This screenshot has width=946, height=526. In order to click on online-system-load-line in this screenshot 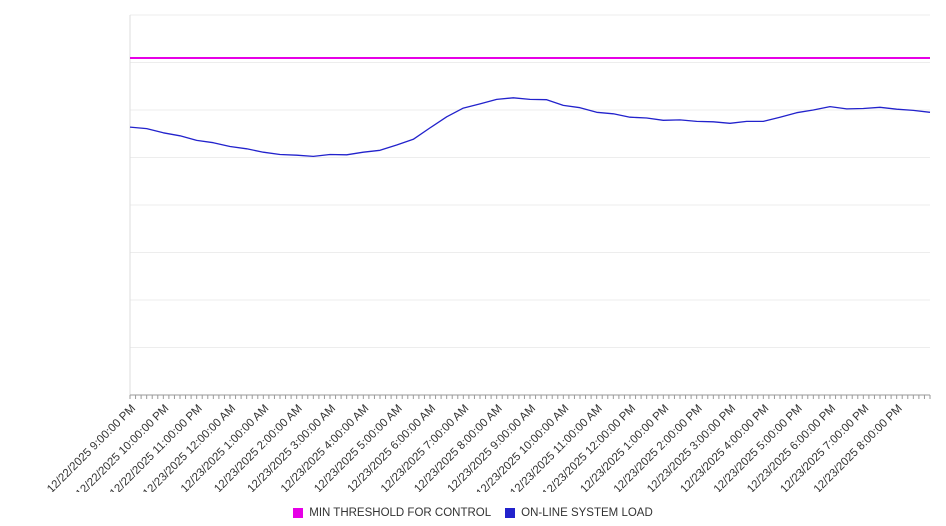, I will do `click(530, 127)`.